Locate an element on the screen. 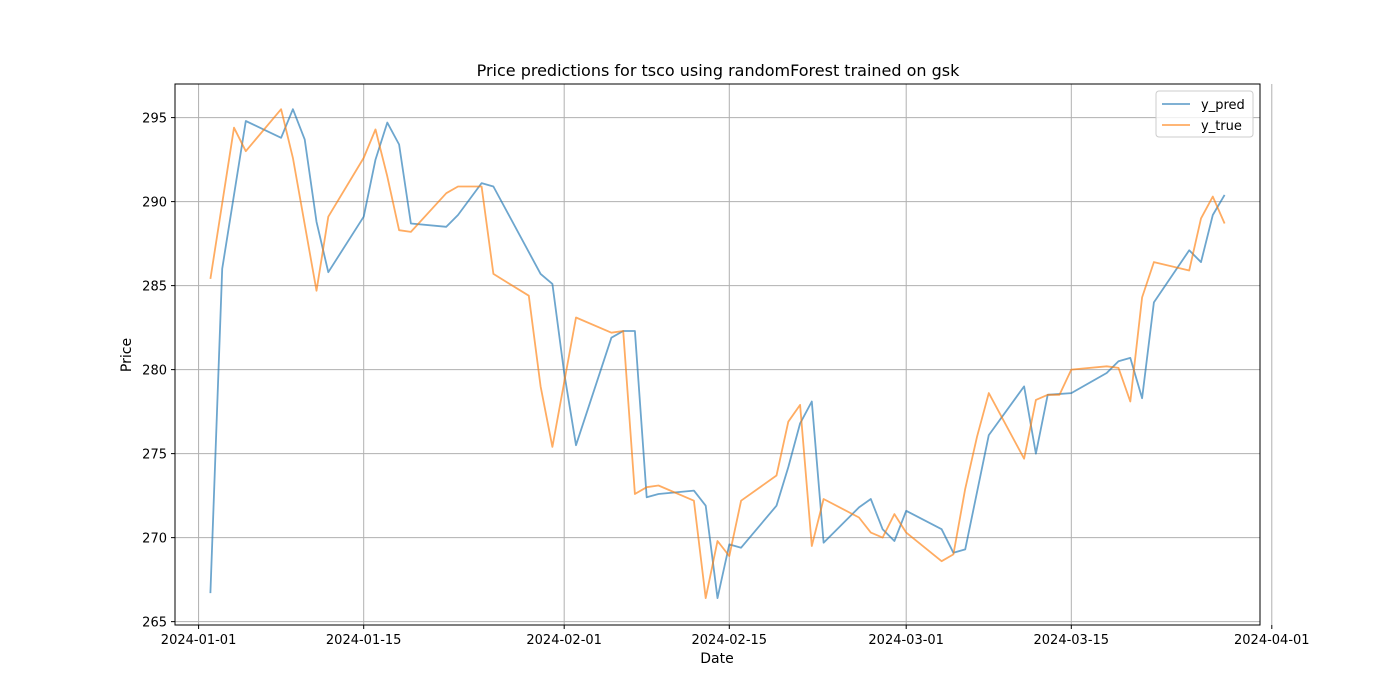 This screenshot has height=700, width=1400. legend-label-y-true: y_true is located at coordinates (1221, 126).